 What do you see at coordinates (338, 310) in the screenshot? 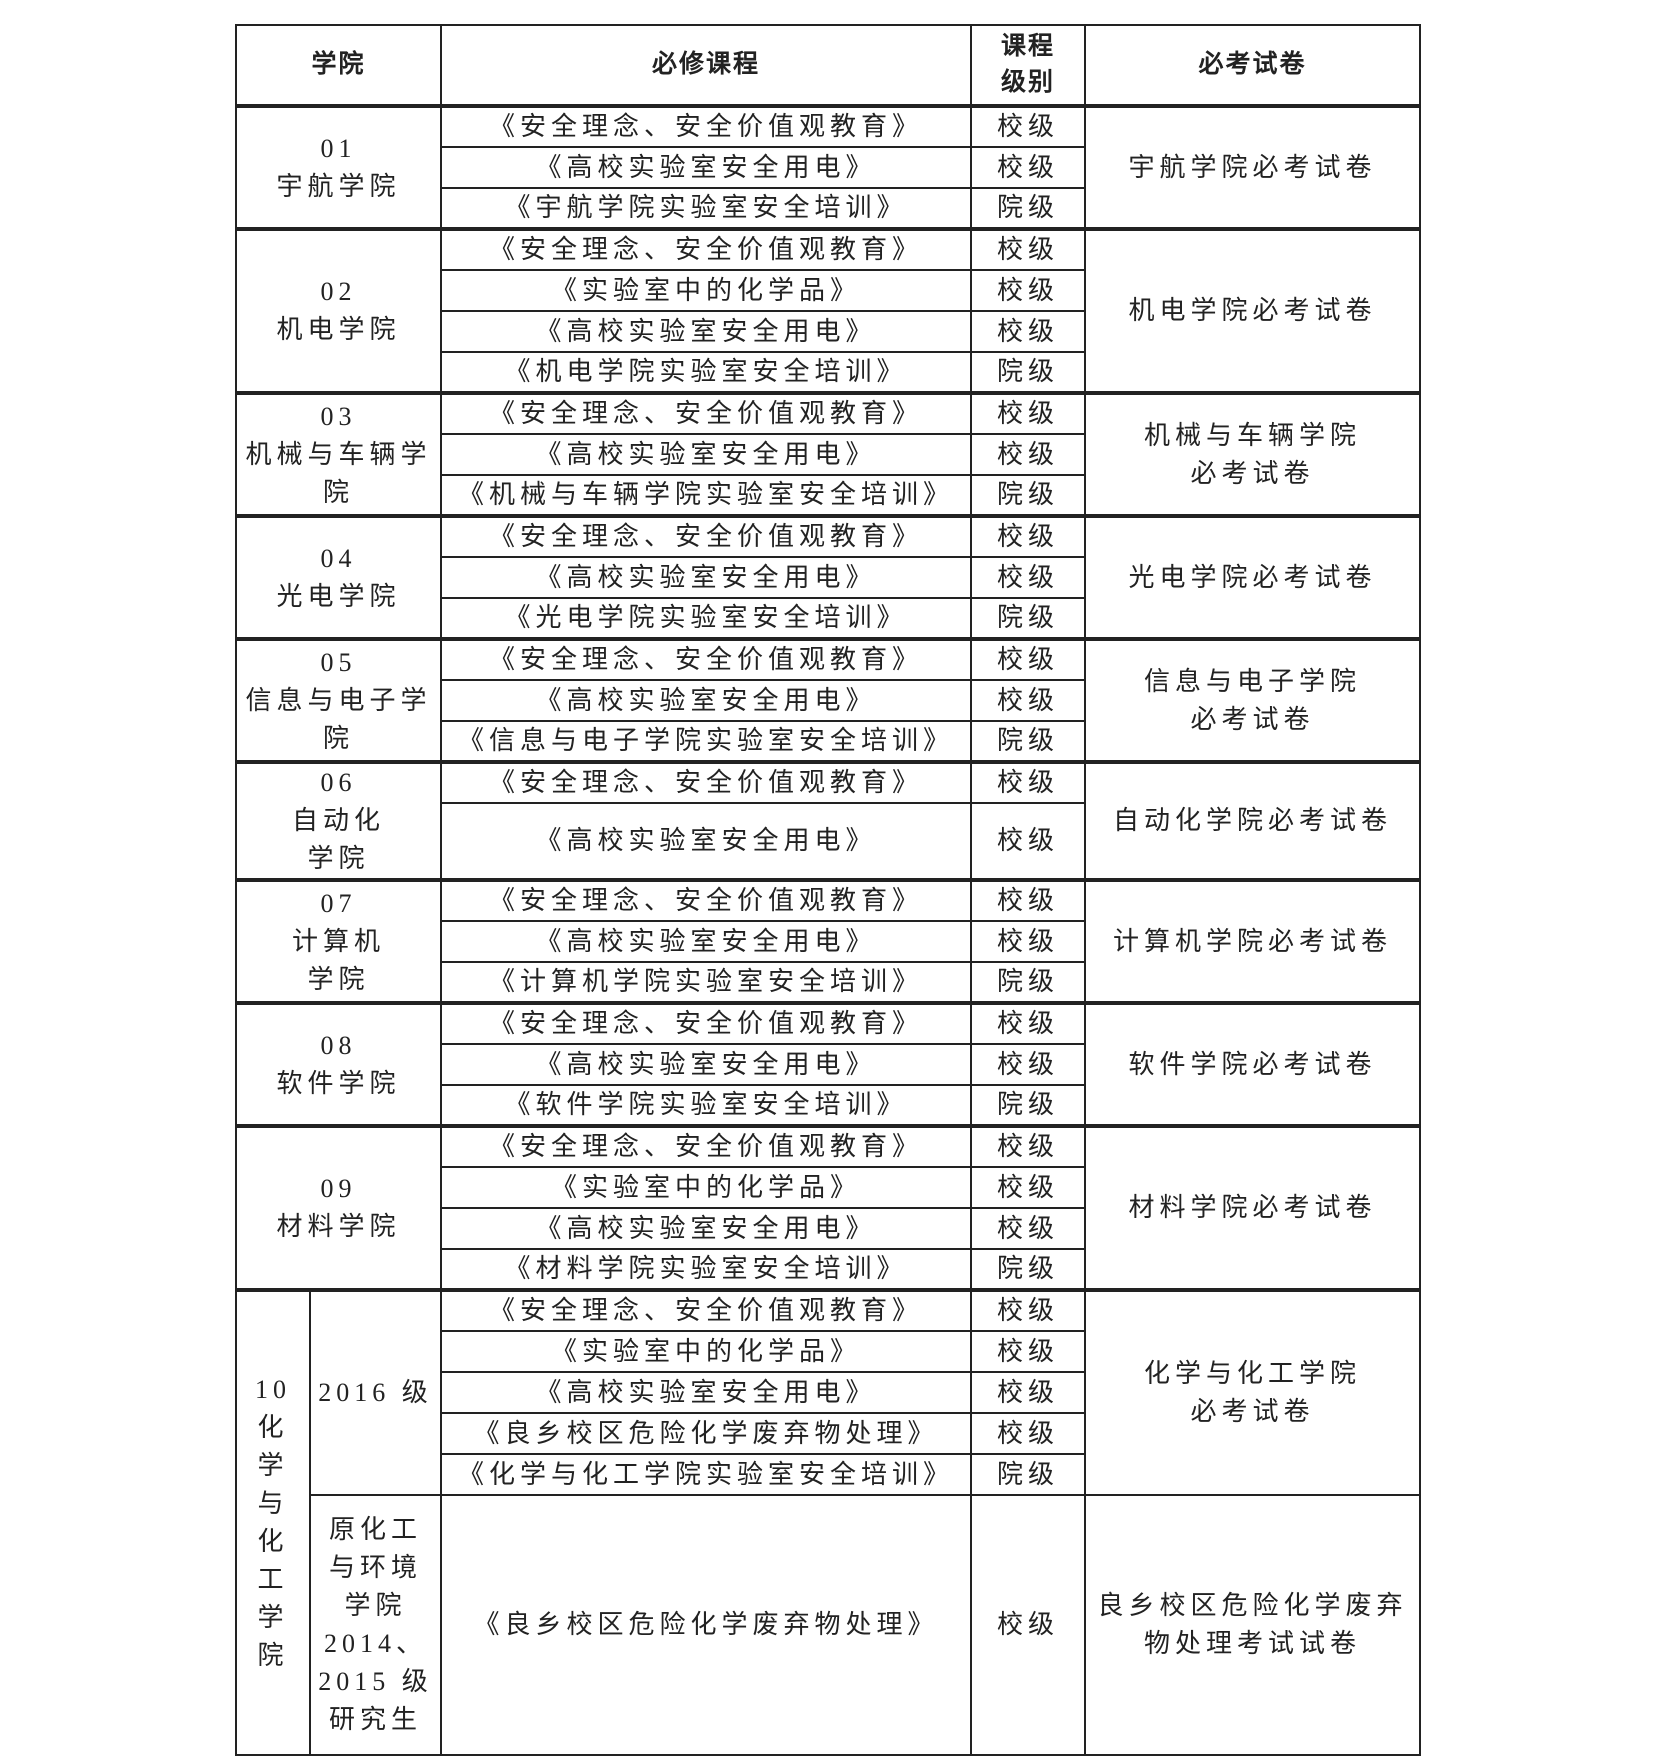
I see `college-cell: 02 机电学院` at bounding box center [338, 310].